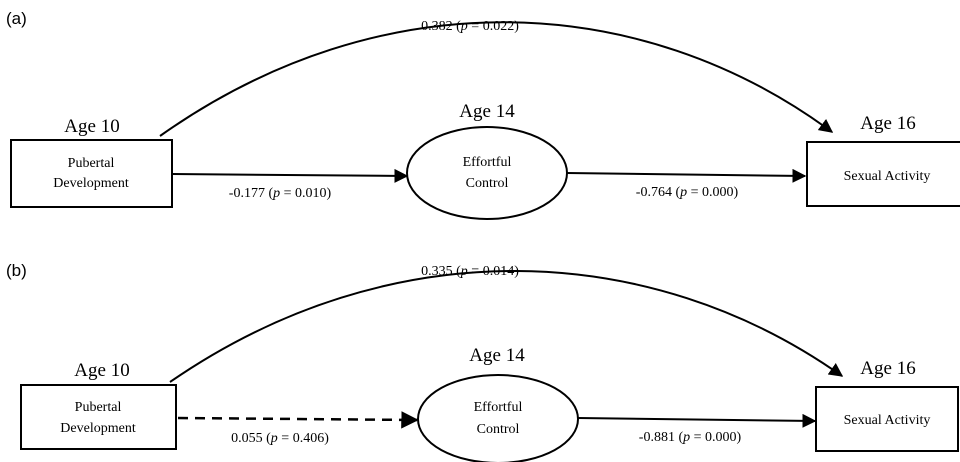  What do you see at coordinates (487, 111) in the screenshot?
I see `panel-a-effortful-age: Age 14` at bounding box center [487, 111].